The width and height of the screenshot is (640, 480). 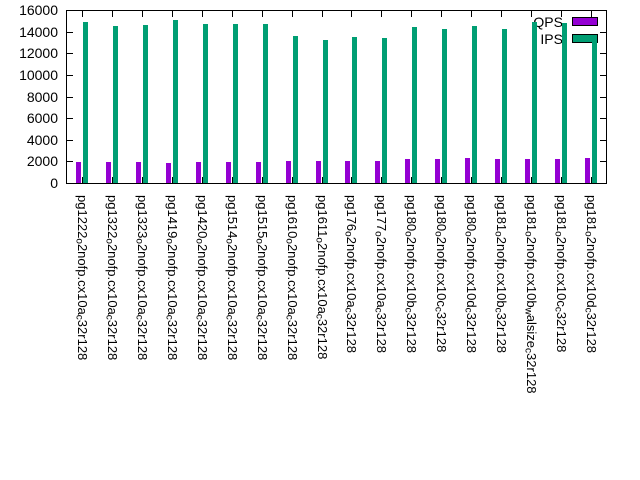 I want to click on x-tick-label: pg1514o2nofp.cx10ac32r128, so click(x=231, y=278).